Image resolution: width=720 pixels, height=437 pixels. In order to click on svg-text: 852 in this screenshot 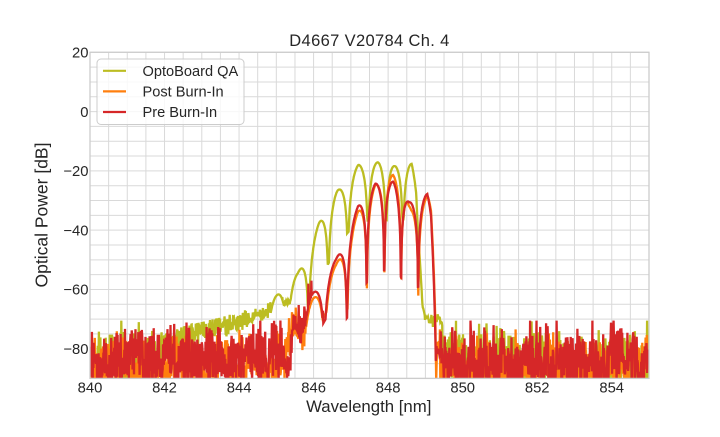, I will do `click(537, 388)`.